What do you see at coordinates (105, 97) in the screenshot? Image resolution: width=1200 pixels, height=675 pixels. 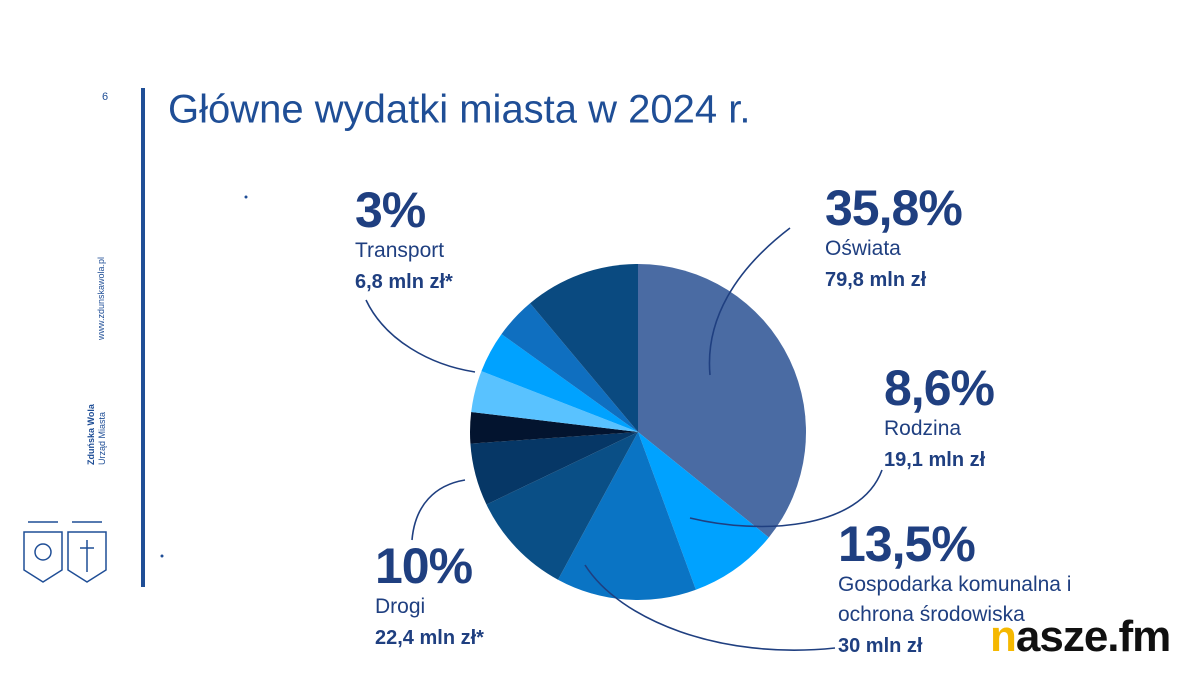 I see `page-number: 6` at bounding box center [105, 97].